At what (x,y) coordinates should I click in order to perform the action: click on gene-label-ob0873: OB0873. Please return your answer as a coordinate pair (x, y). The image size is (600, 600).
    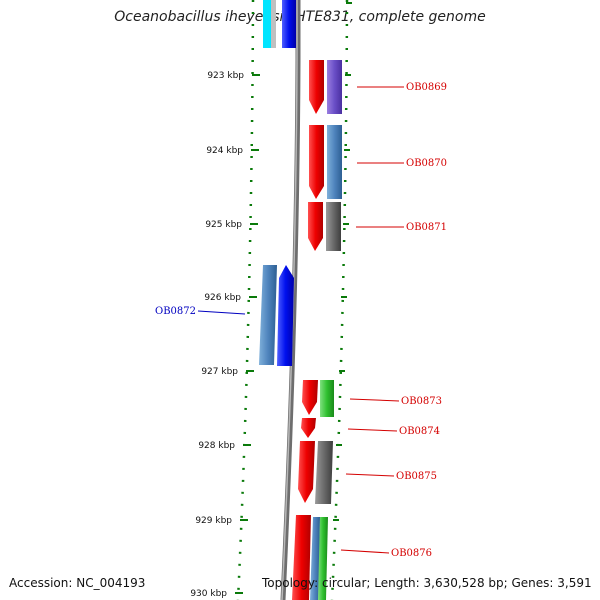
    Looking at the image, I should click on (421, 401).